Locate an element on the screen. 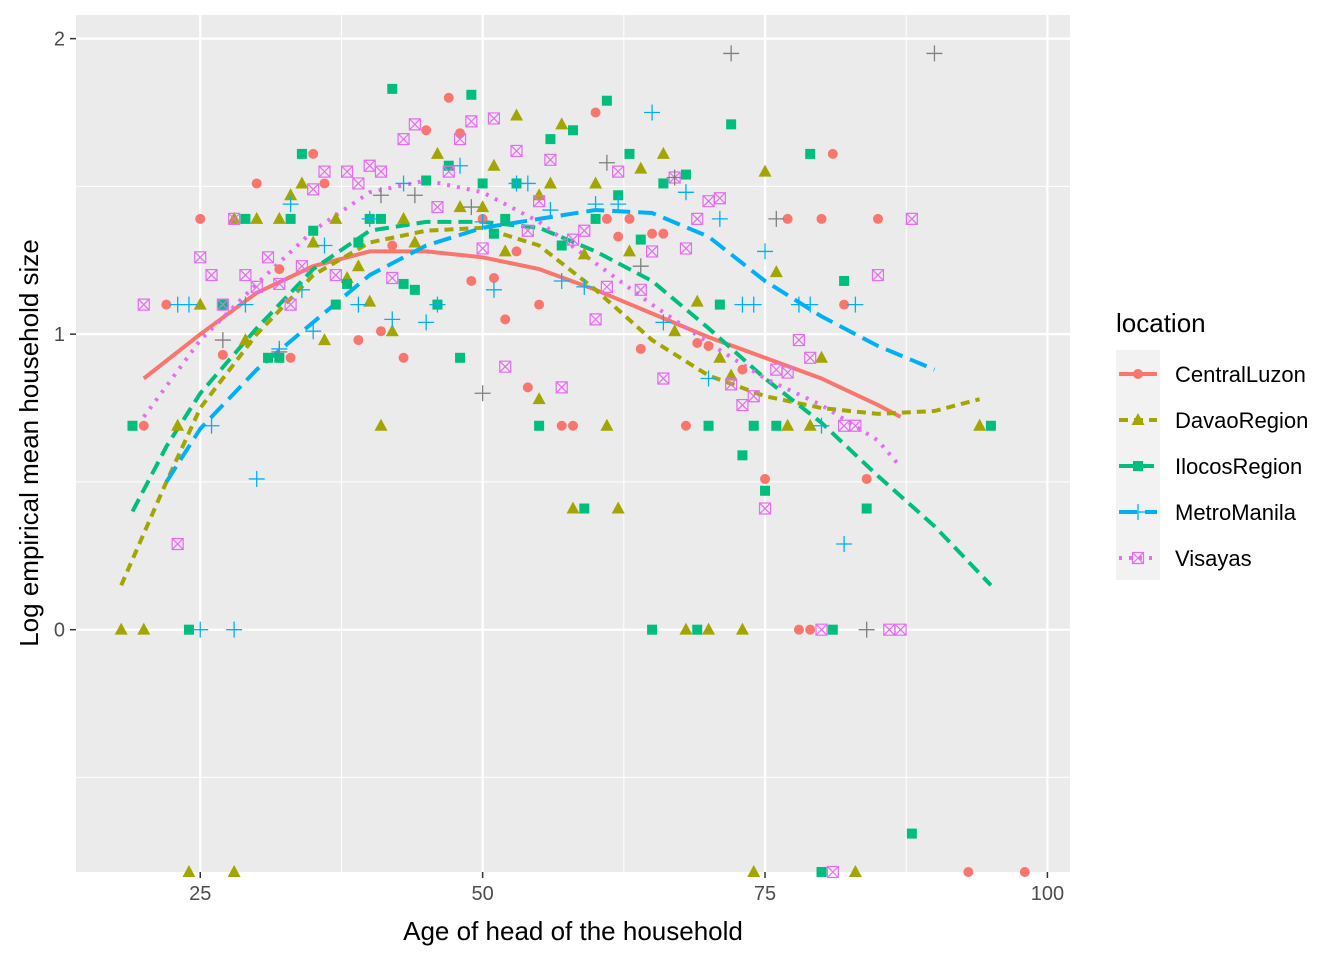  legend-label: IlocosRegion is located at coordinates (1238, 466).